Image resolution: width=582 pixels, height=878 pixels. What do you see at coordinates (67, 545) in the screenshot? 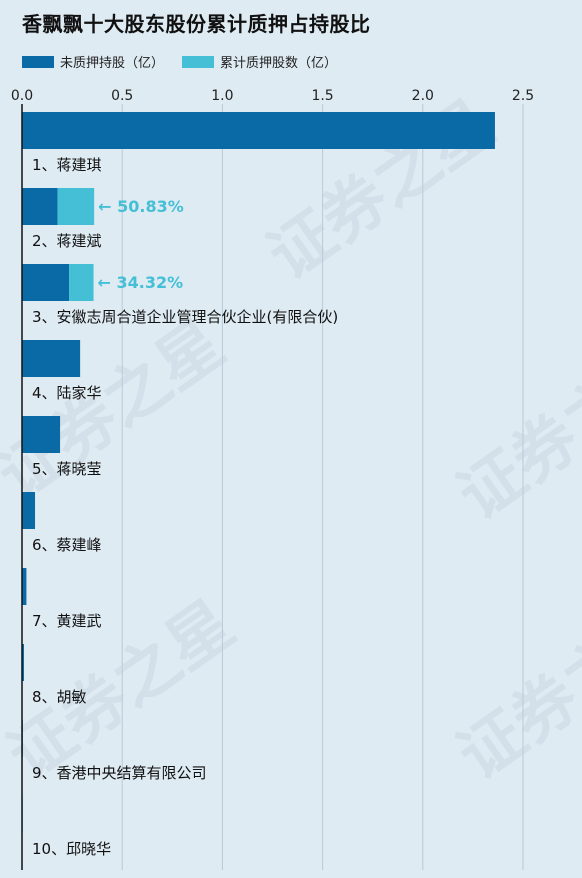
I see `category-label-6: 6、蔡建峰` at bounding box center [67, 545].